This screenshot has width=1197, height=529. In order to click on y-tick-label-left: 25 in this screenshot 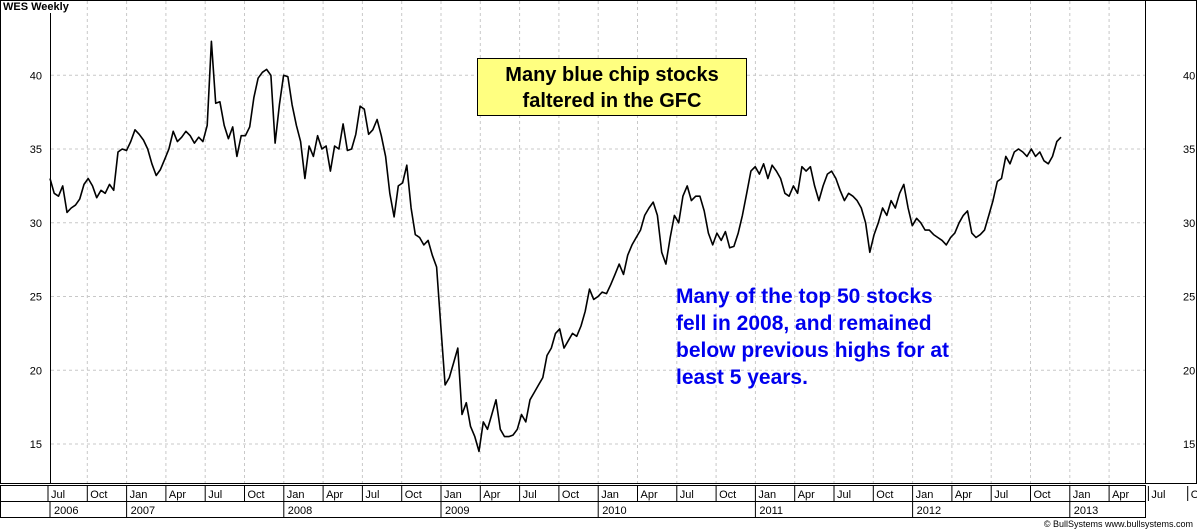, I will do `click(36, 298)`.